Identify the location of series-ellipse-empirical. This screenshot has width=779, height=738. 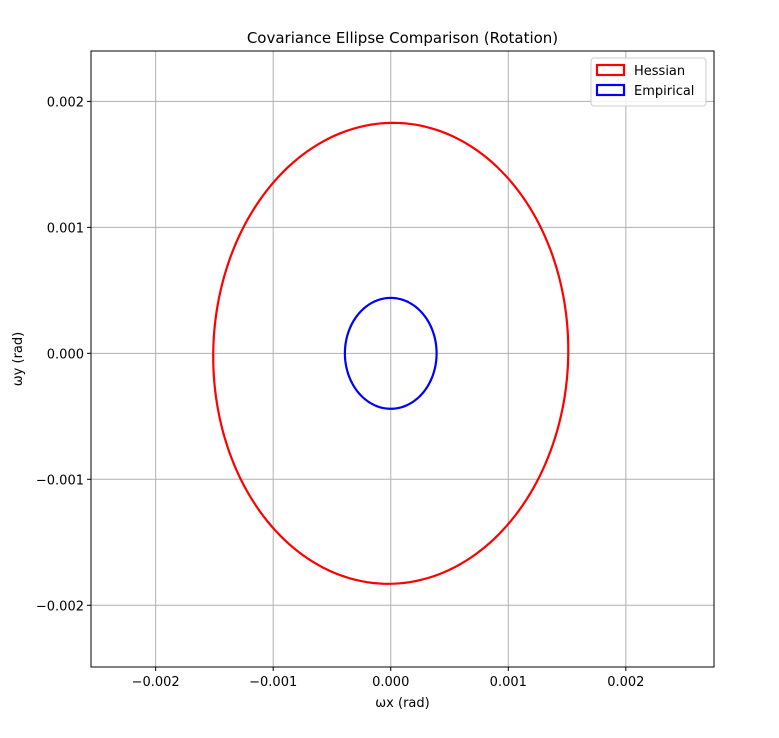
(390, 353).